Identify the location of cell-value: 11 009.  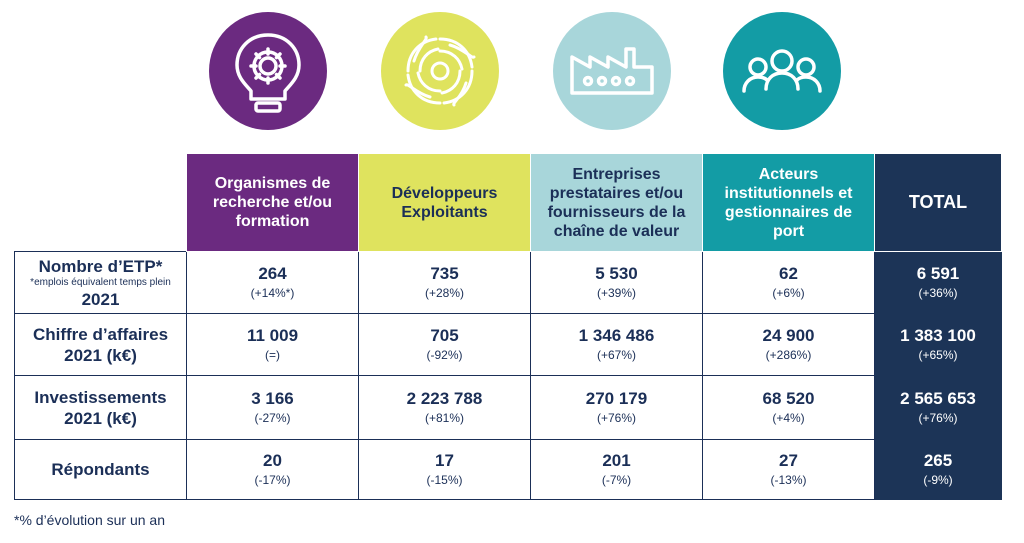
(272, 335).